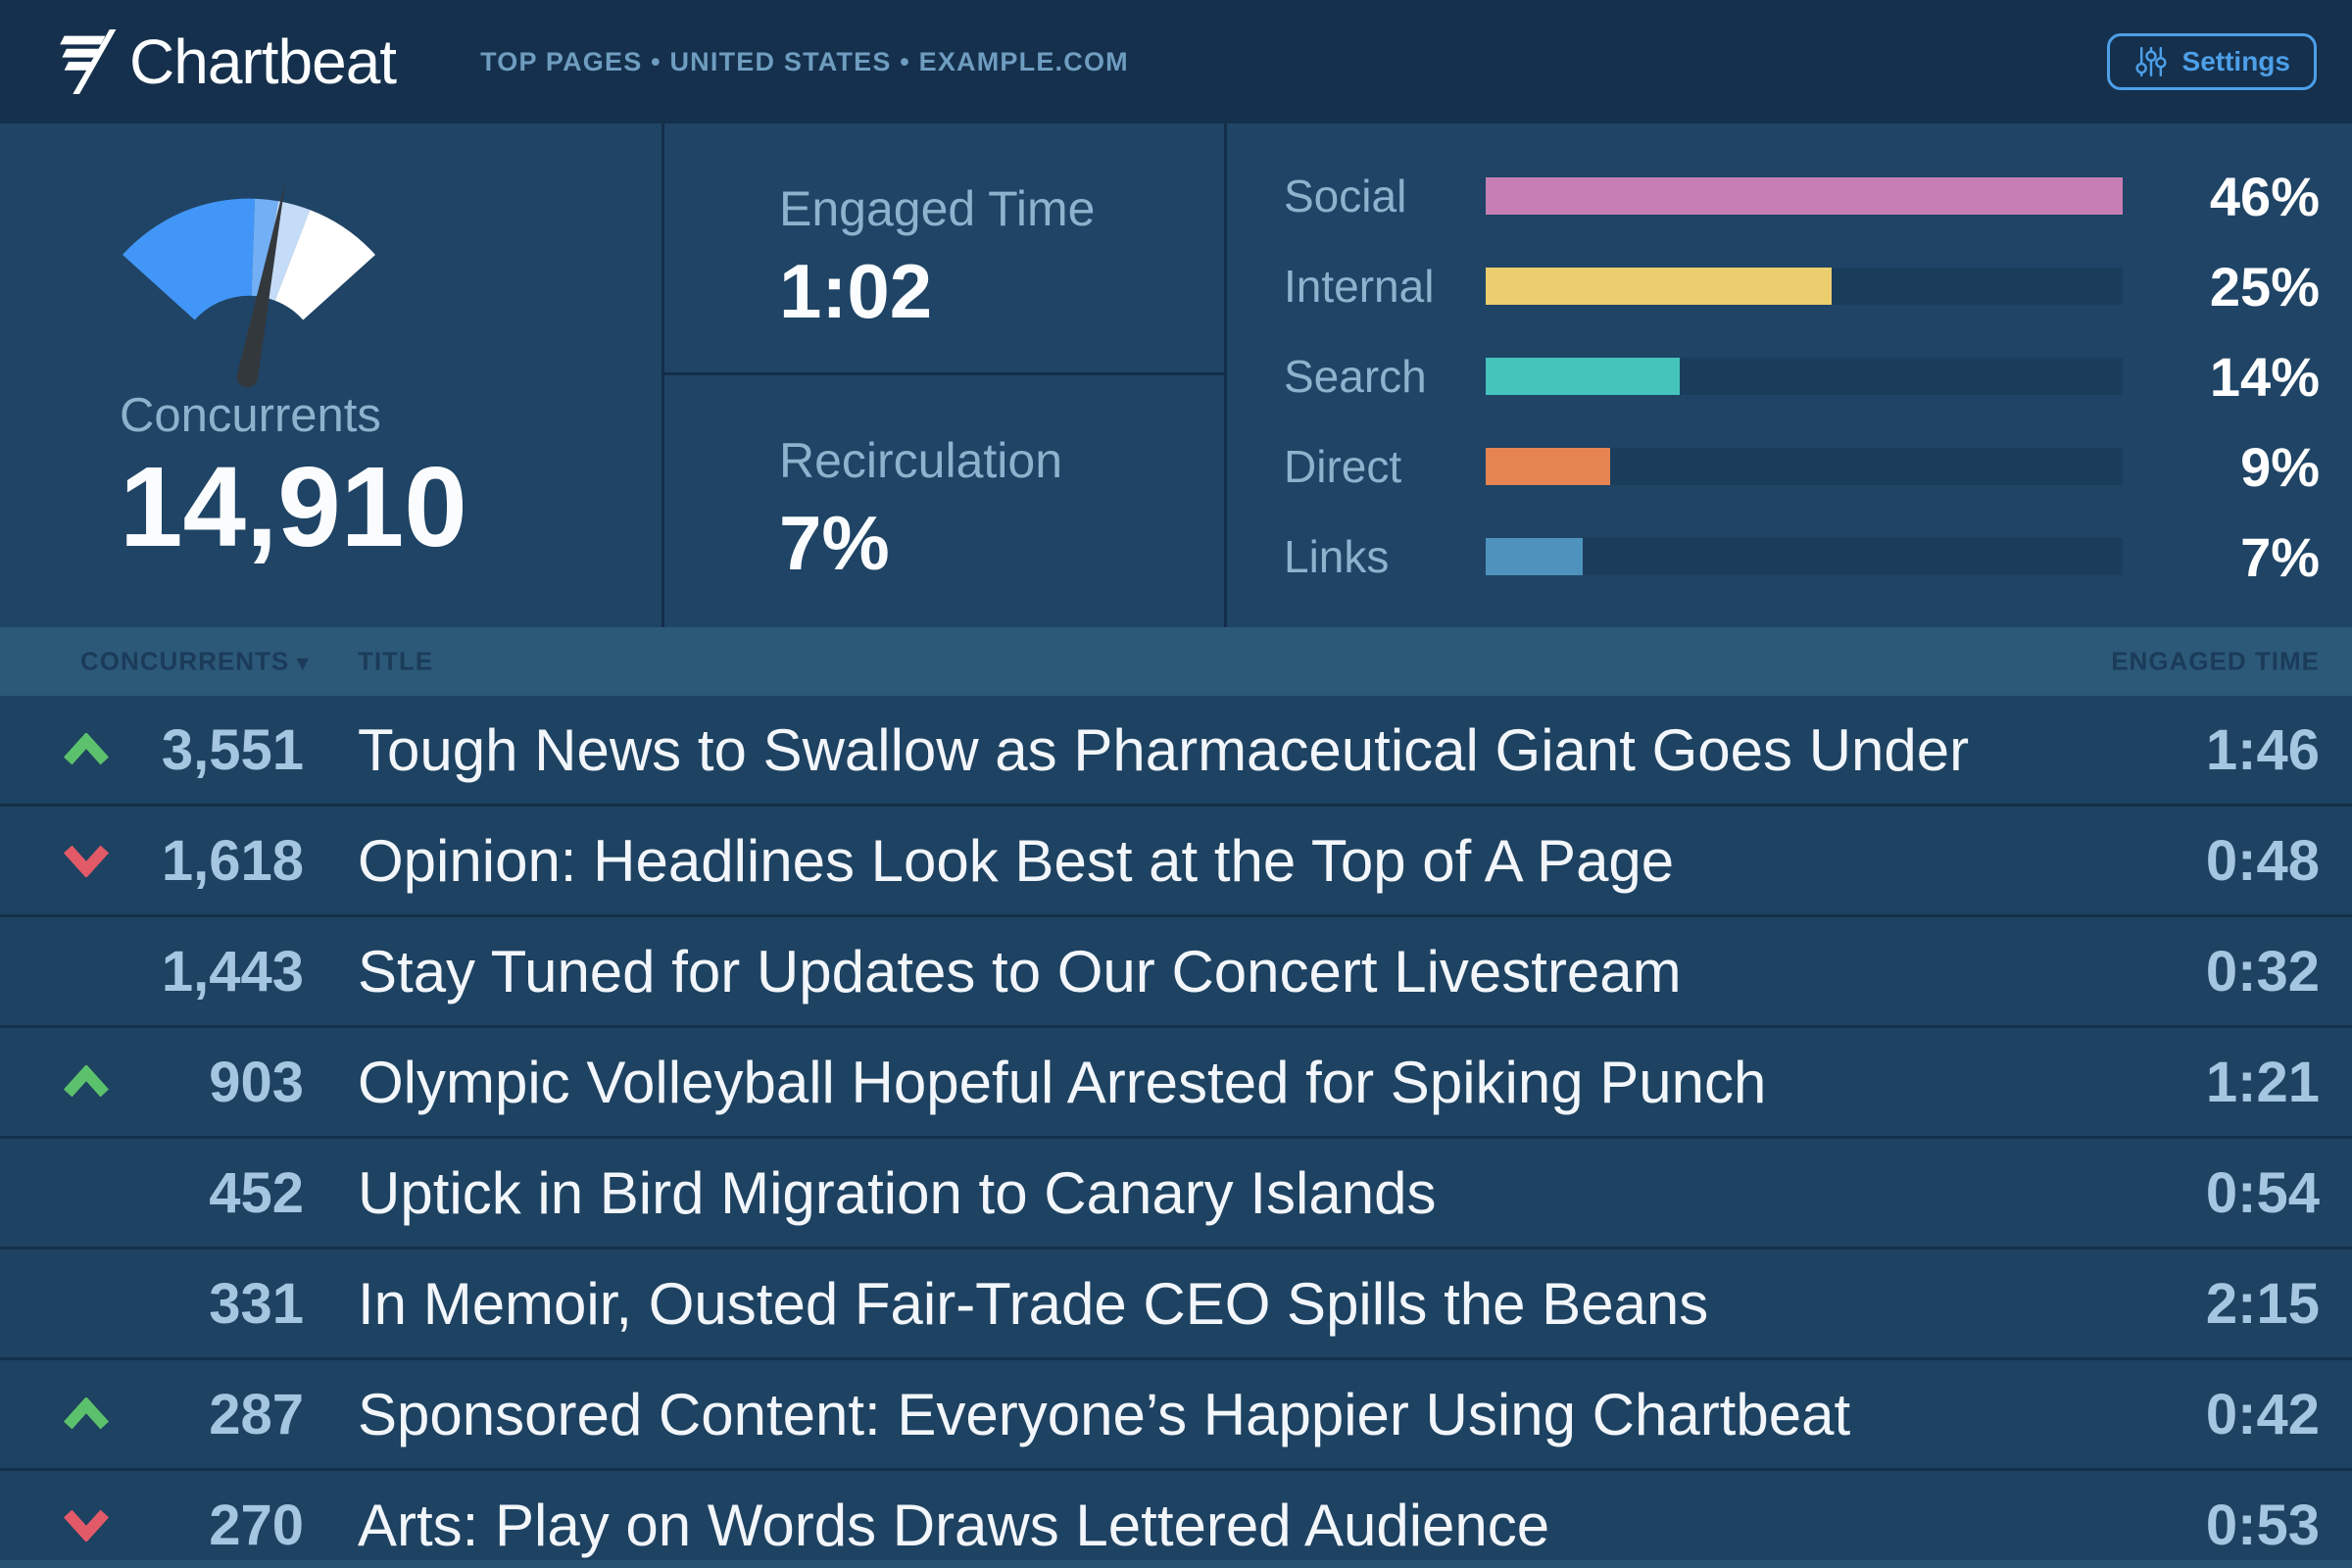 The height and width of the screenshot is (1568, 2352). Describe the element at coordinates (1343, 466) in the screenshot. I see `referrer-label: Direct` at that location.